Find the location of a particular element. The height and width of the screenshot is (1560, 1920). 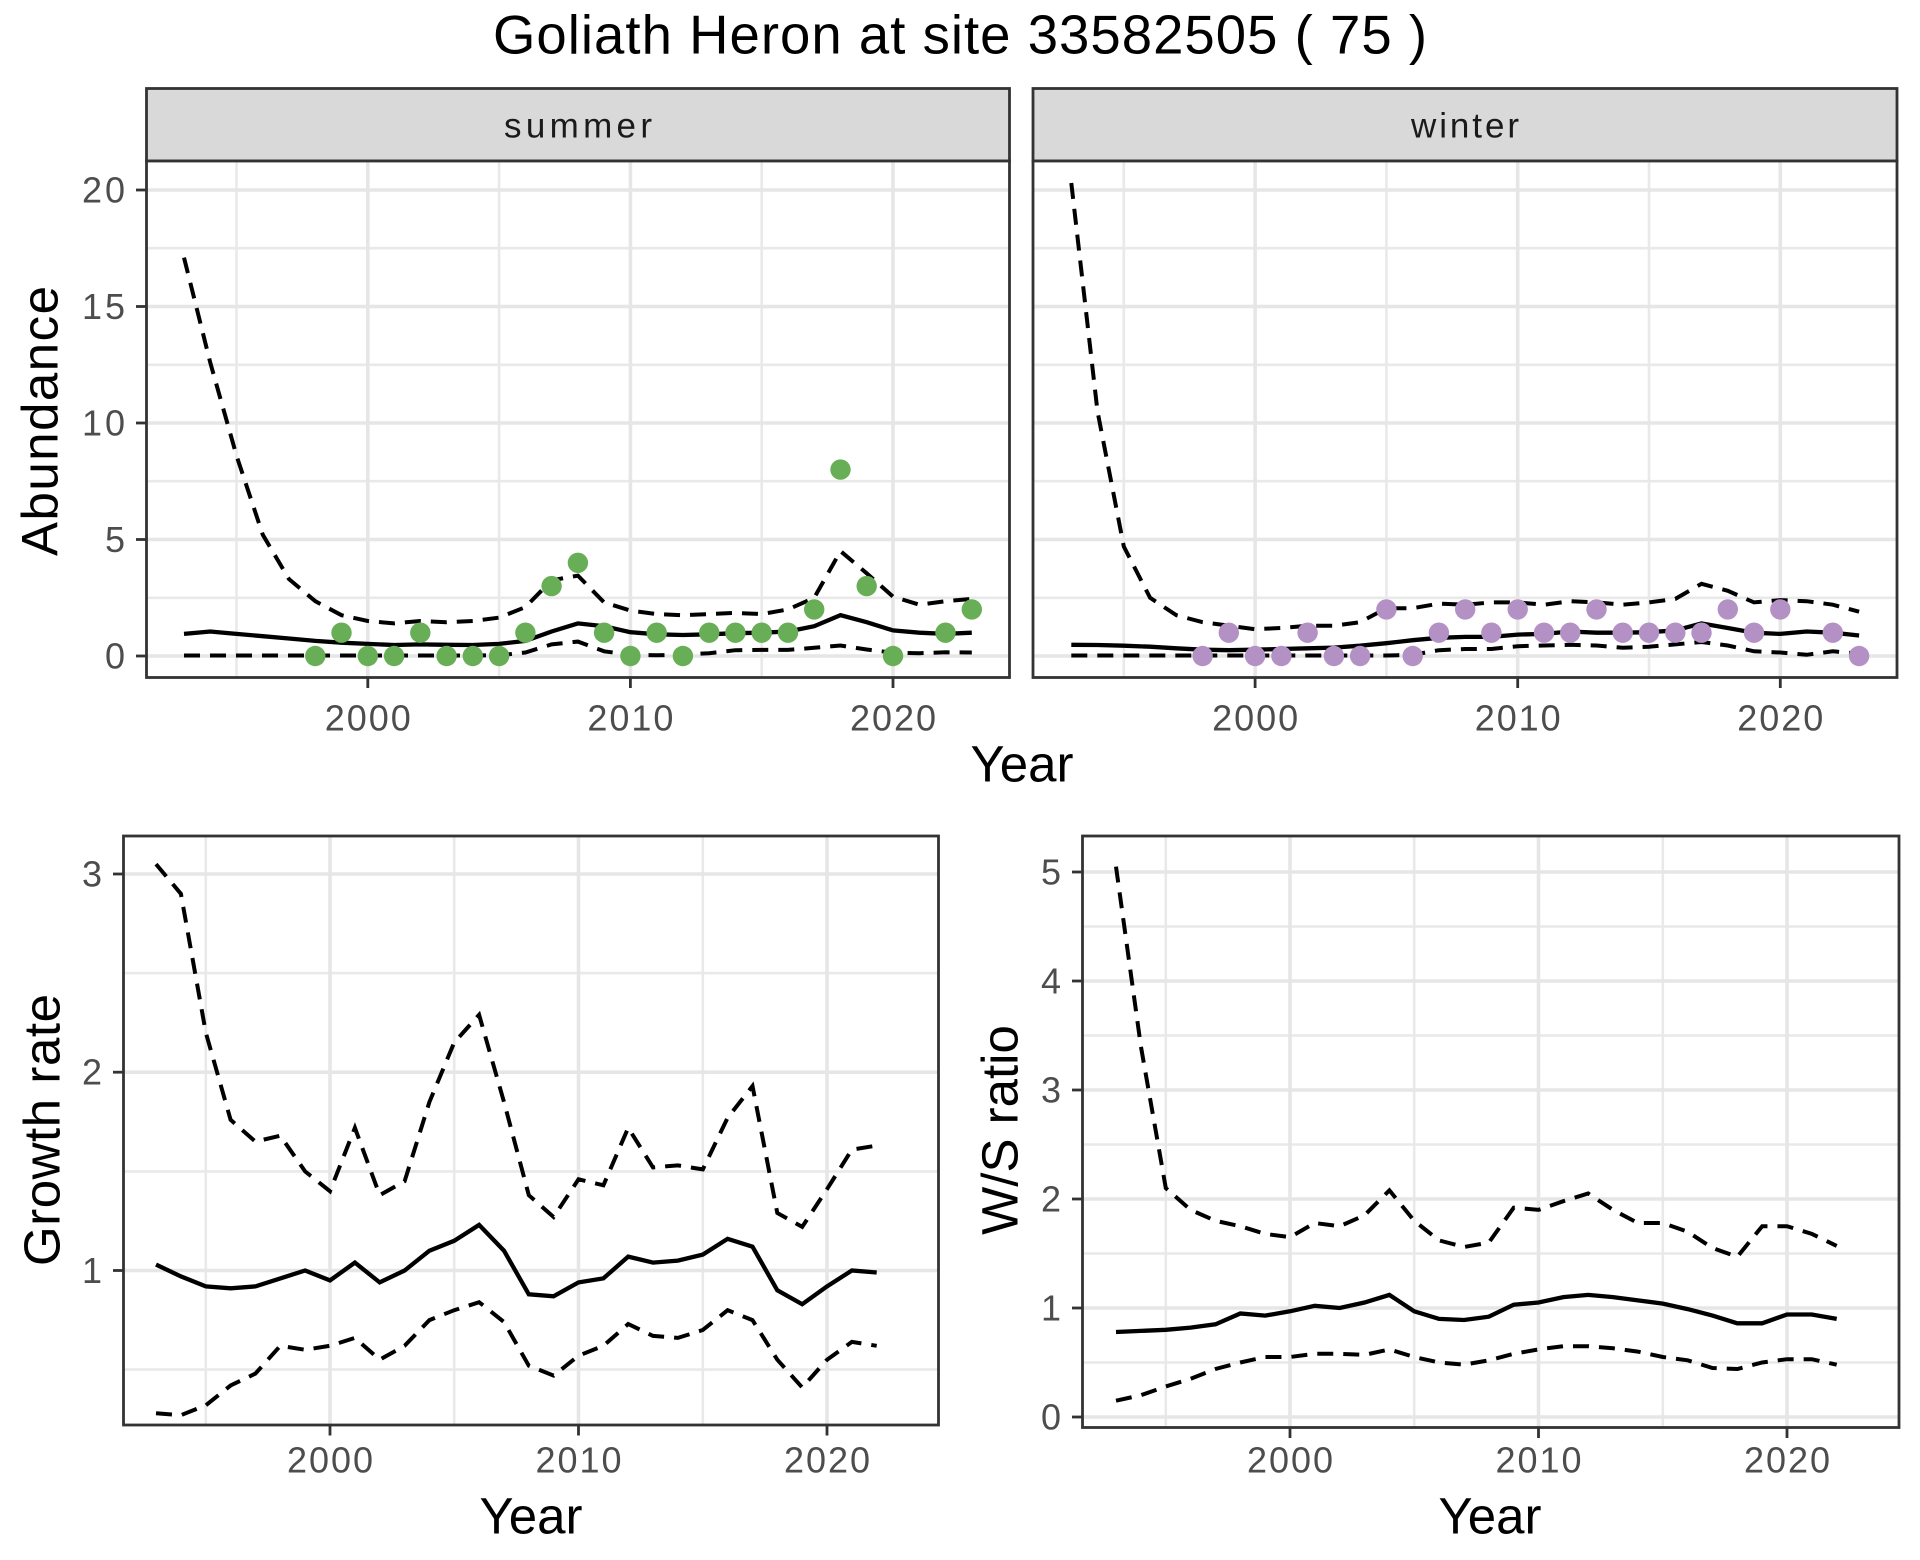

svg-text: summer is located at coordinates (578, 125).